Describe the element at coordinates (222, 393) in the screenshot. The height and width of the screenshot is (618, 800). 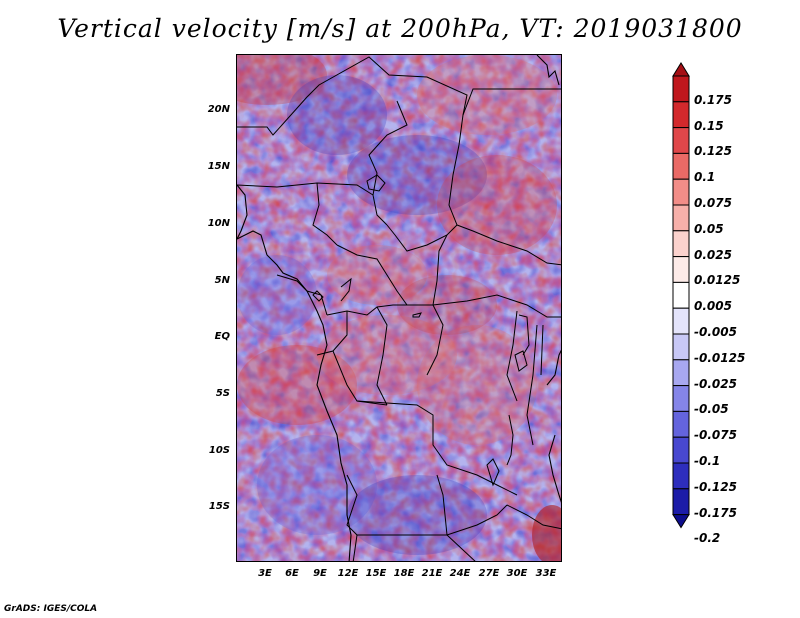
I see `lat-label-5s: 5S` at that location.